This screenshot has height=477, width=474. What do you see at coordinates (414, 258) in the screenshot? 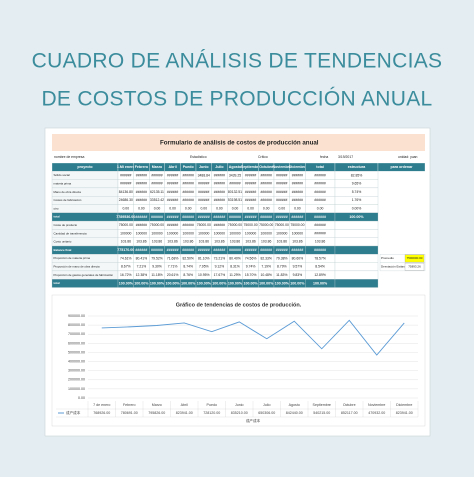
I see `stat-value-box` at bounding box center [414, 258].